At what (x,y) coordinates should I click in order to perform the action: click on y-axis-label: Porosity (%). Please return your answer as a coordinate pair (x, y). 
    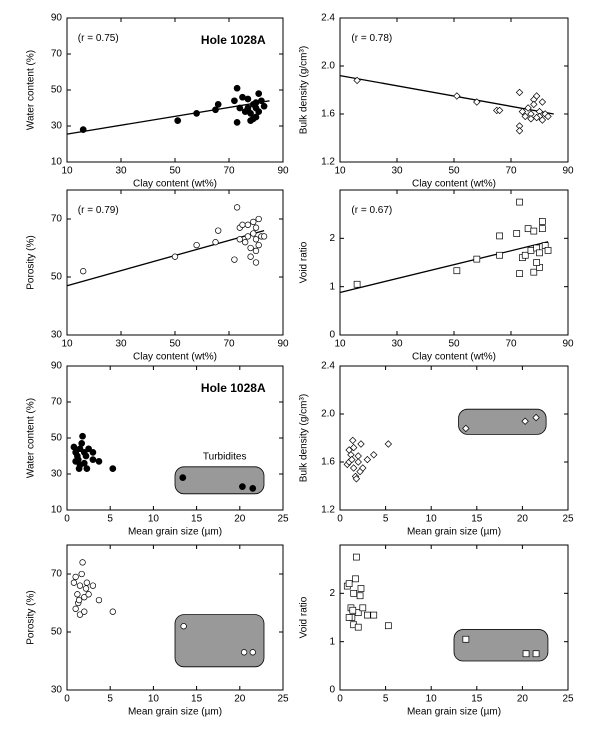
    Looking at the image, I should click on (31, 617).